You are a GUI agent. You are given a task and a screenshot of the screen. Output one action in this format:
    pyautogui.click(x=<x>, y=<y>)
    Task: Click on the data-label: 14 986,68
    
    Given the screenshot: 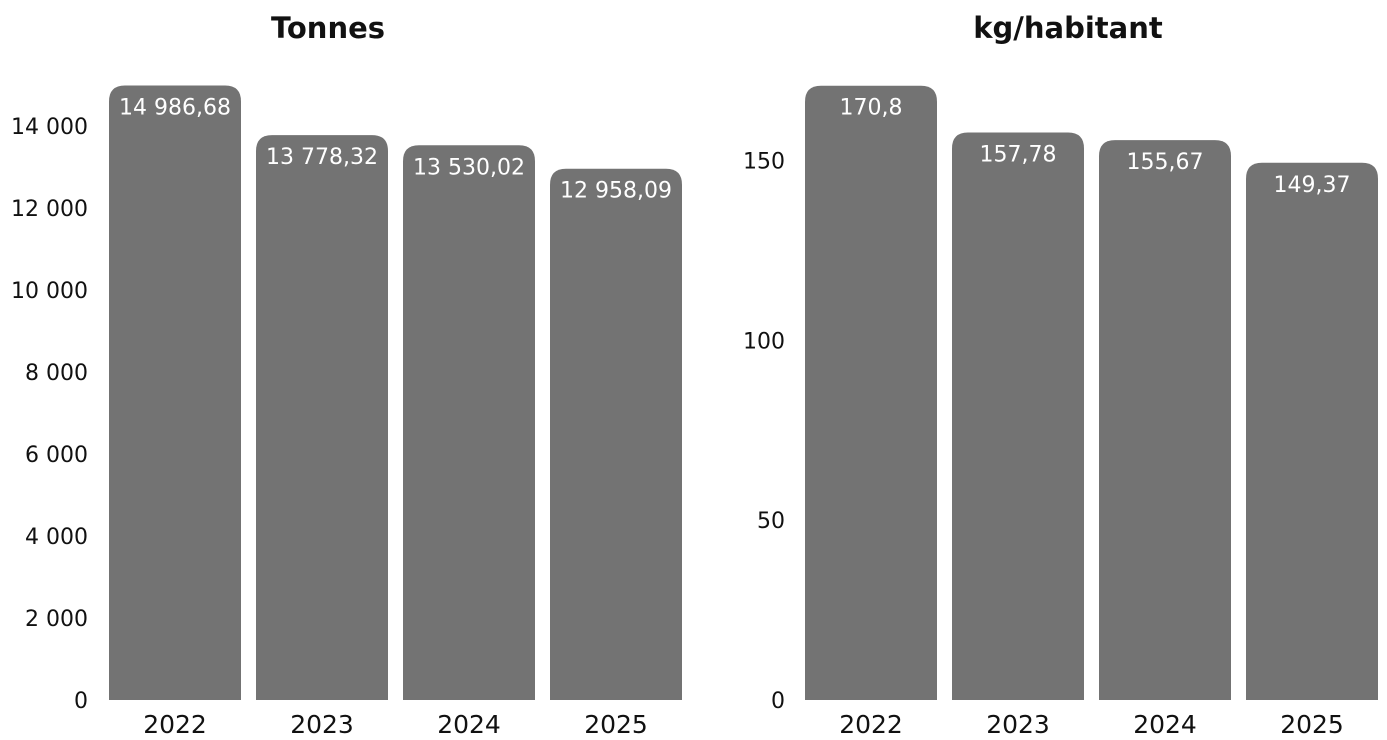 What is the action you would take?
    pyautogui.click(x=175, y=108)
    